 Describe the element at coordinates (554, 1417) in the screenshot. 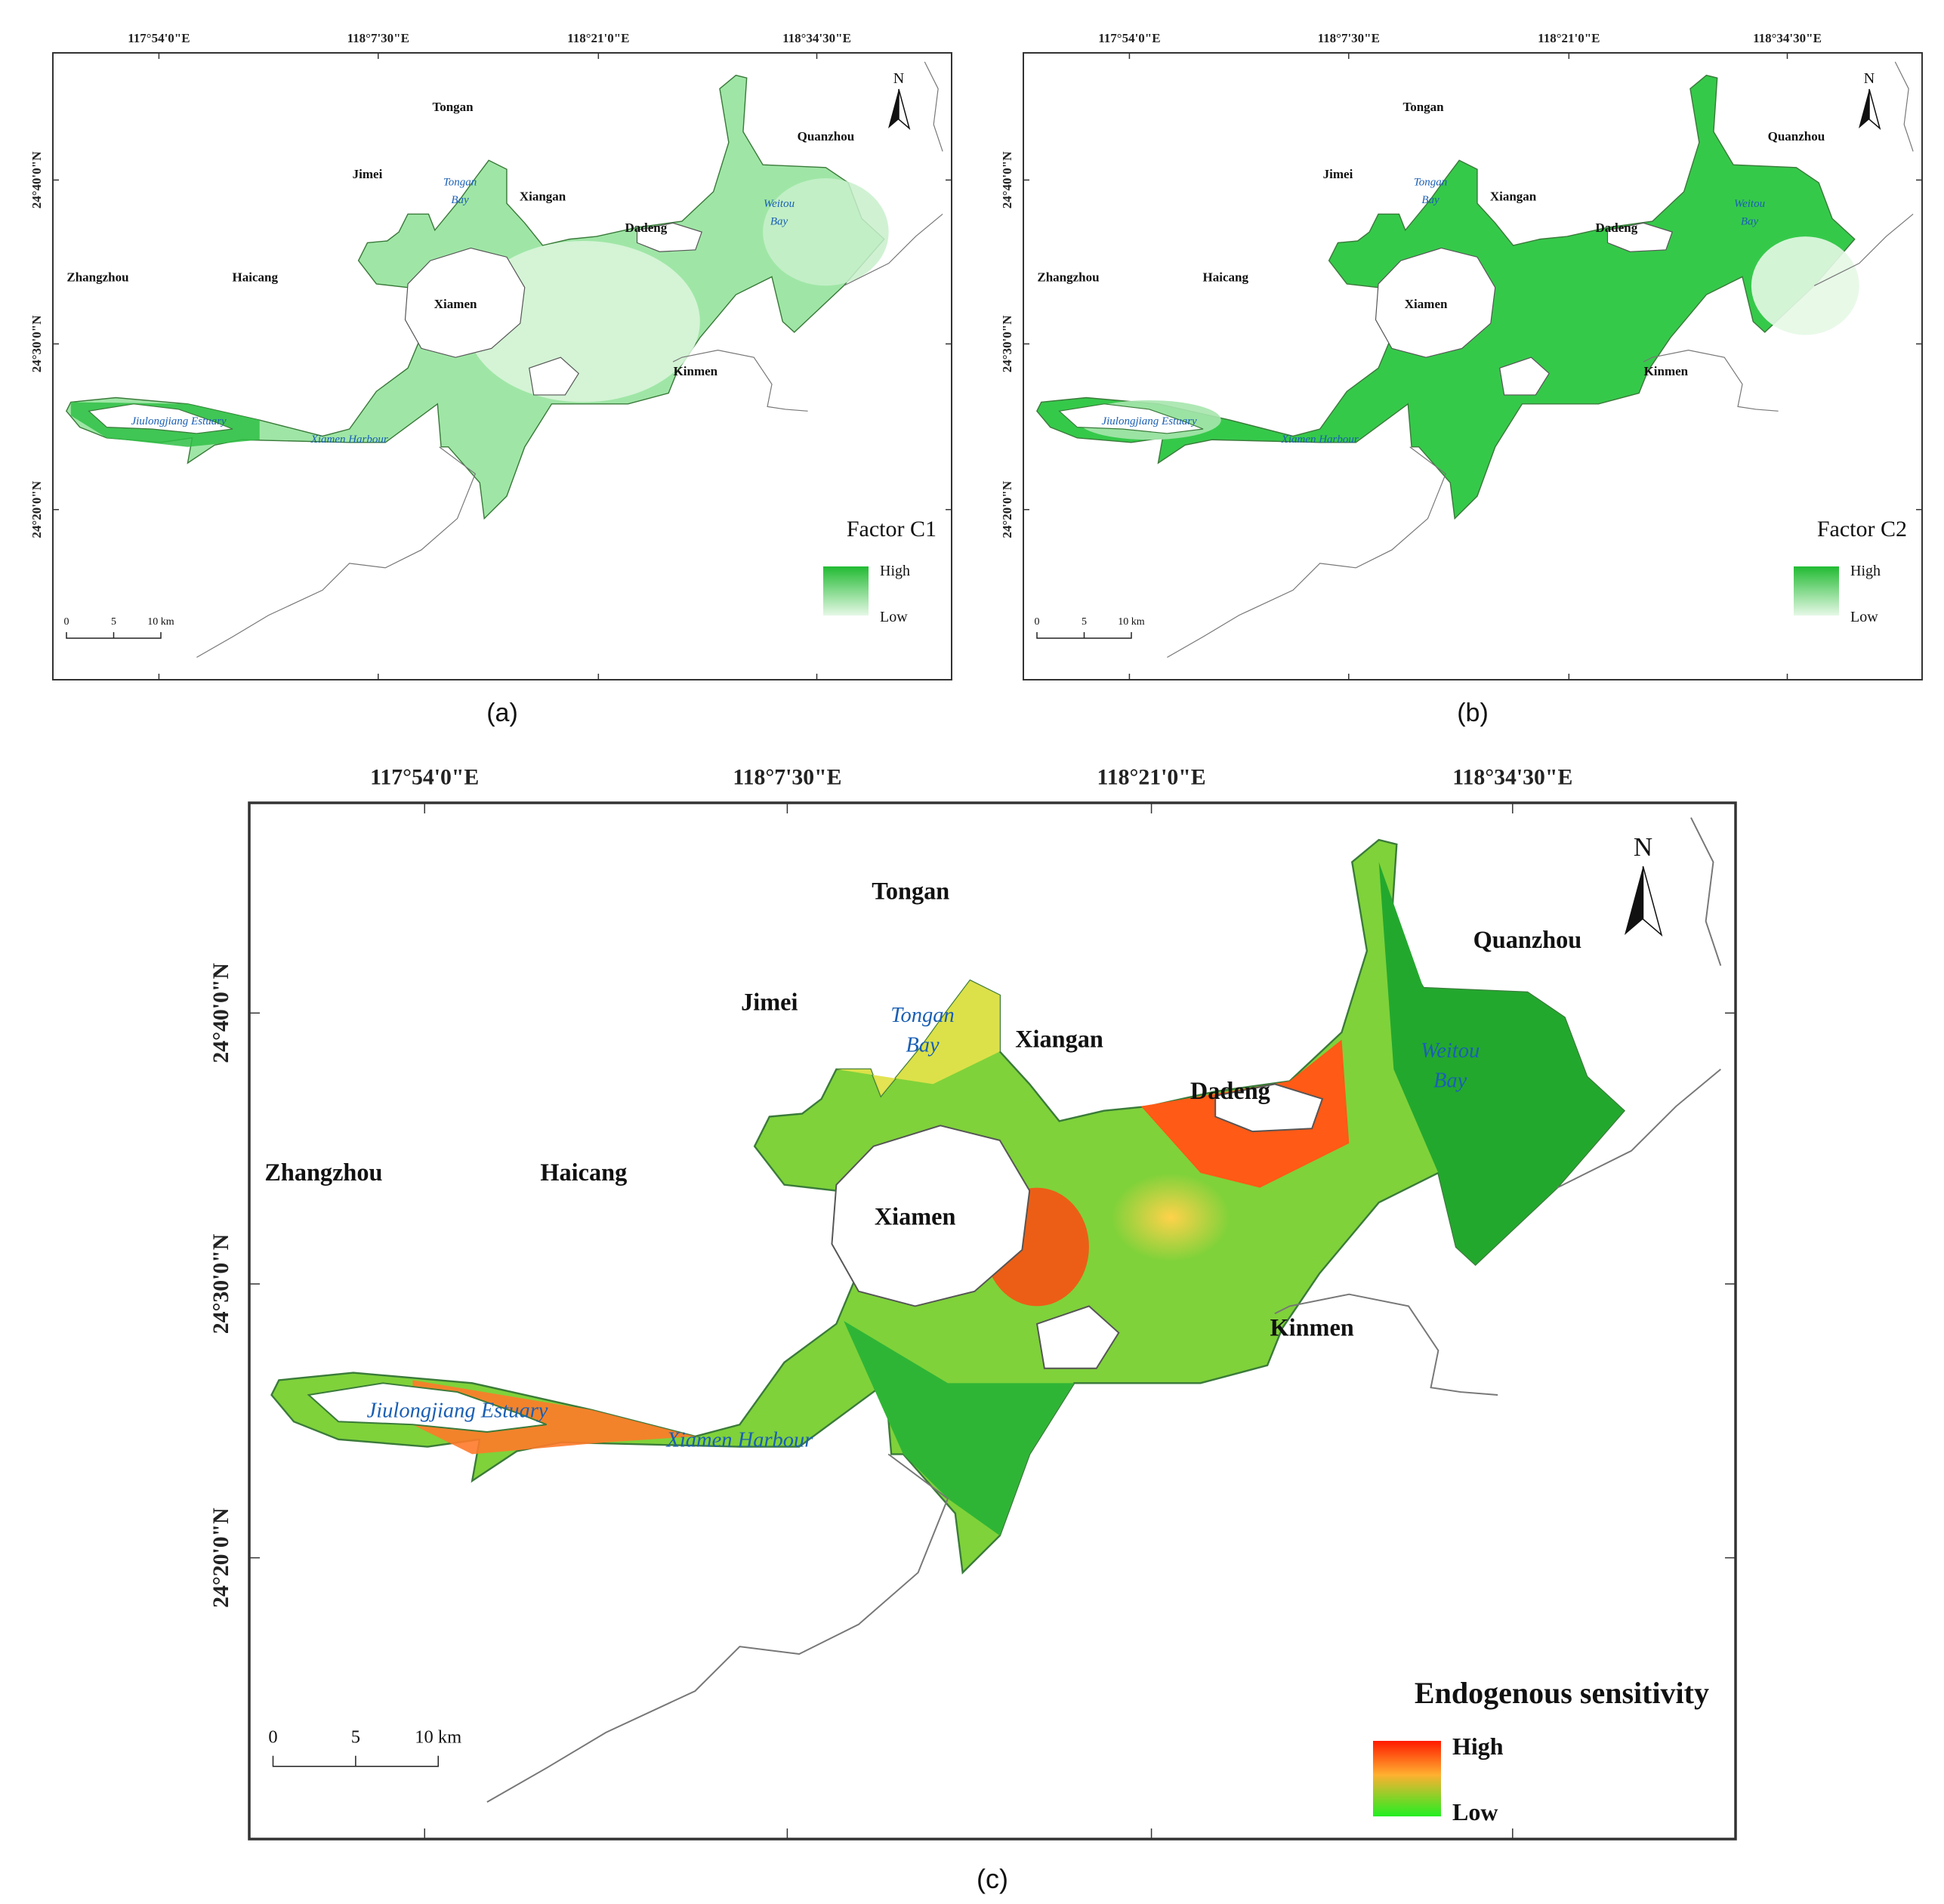

I see `estuary-high-zone` at that location.